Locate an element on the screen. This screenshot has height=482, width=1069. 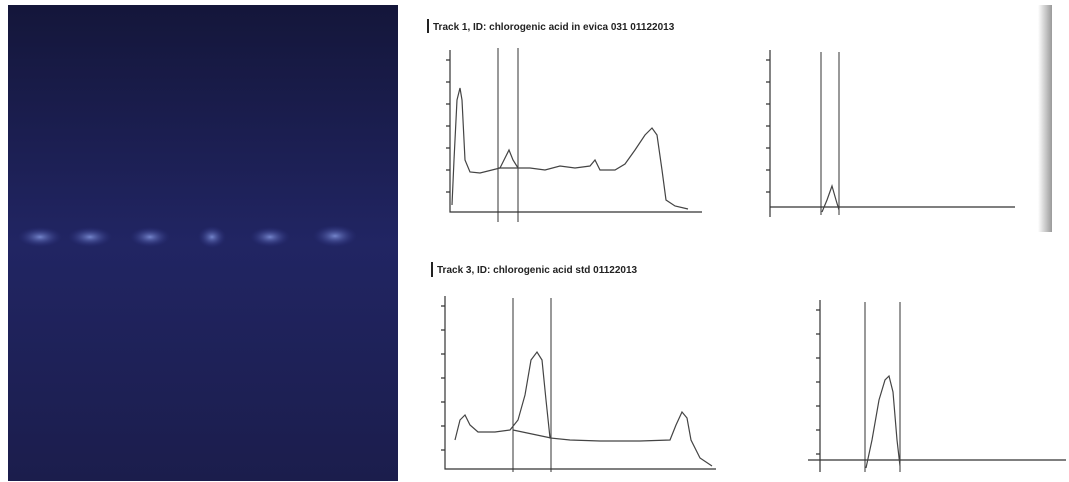
page-edge is located at coordinates (1045, 118).